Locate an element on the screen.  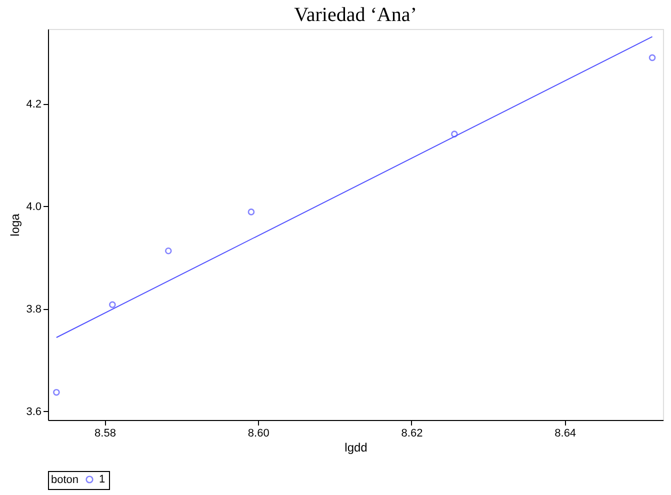
legend-label: 1 is located at coordinates (102, 480).